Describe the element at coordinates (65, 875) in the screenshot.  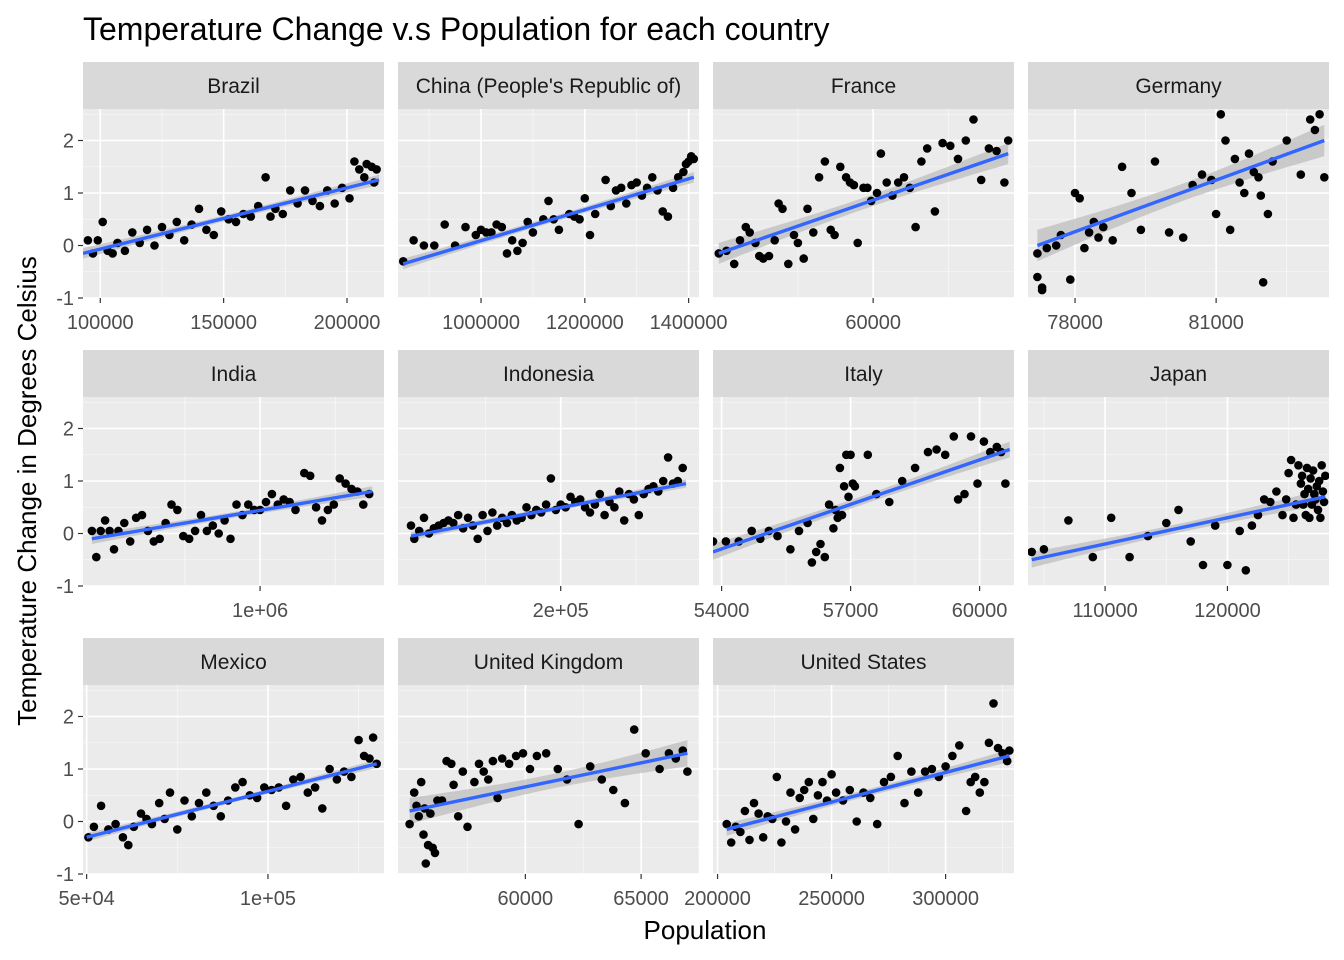
I see `y-tick-label: -1` at that location.